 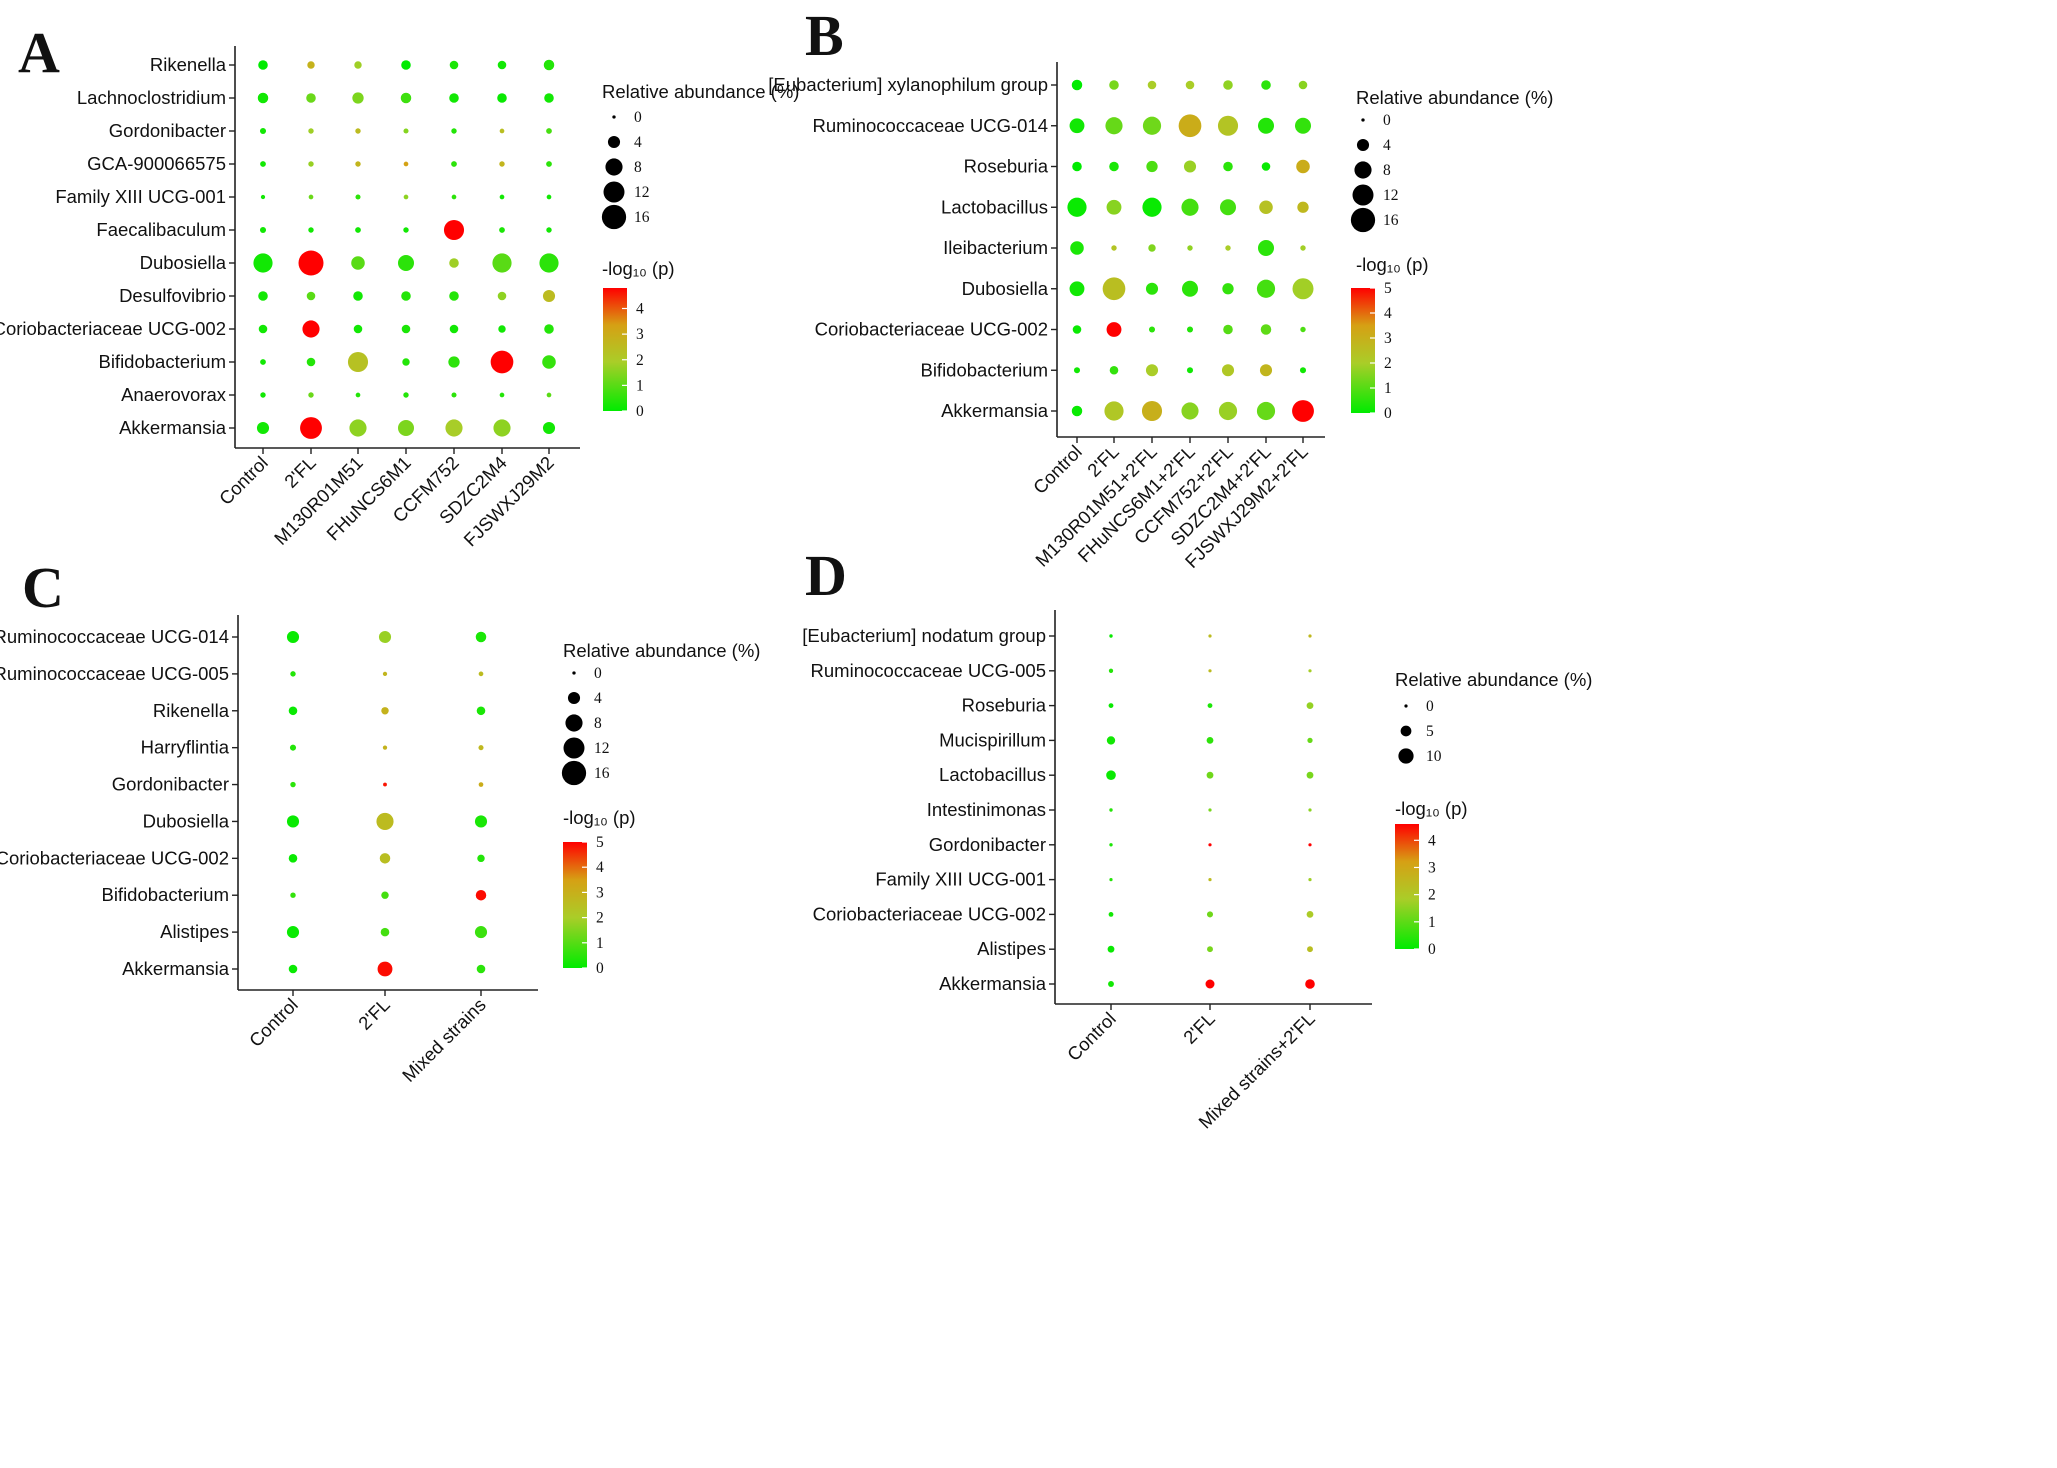 I want to click on bubble-dubosiella-mixed-strains, so click(x=481, y=821).